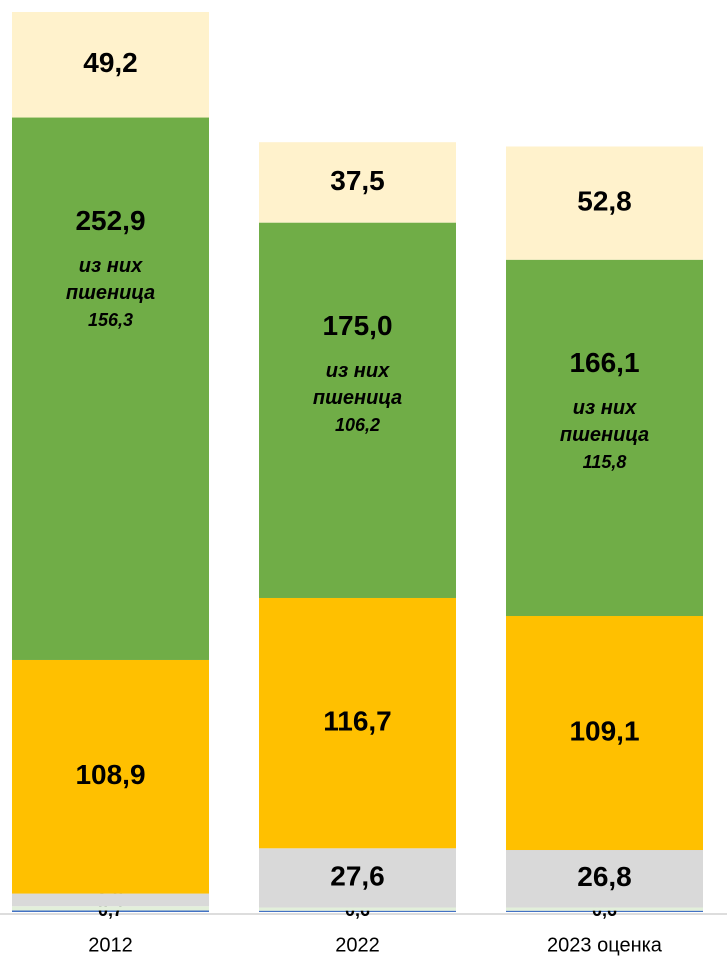 Image resolution: width=727 pixels, height=966 pixels. What do you see at coordinates (604, 461) in the screenshot?
I see `wheat-value: 115,8` at bounding box center [604, 461].